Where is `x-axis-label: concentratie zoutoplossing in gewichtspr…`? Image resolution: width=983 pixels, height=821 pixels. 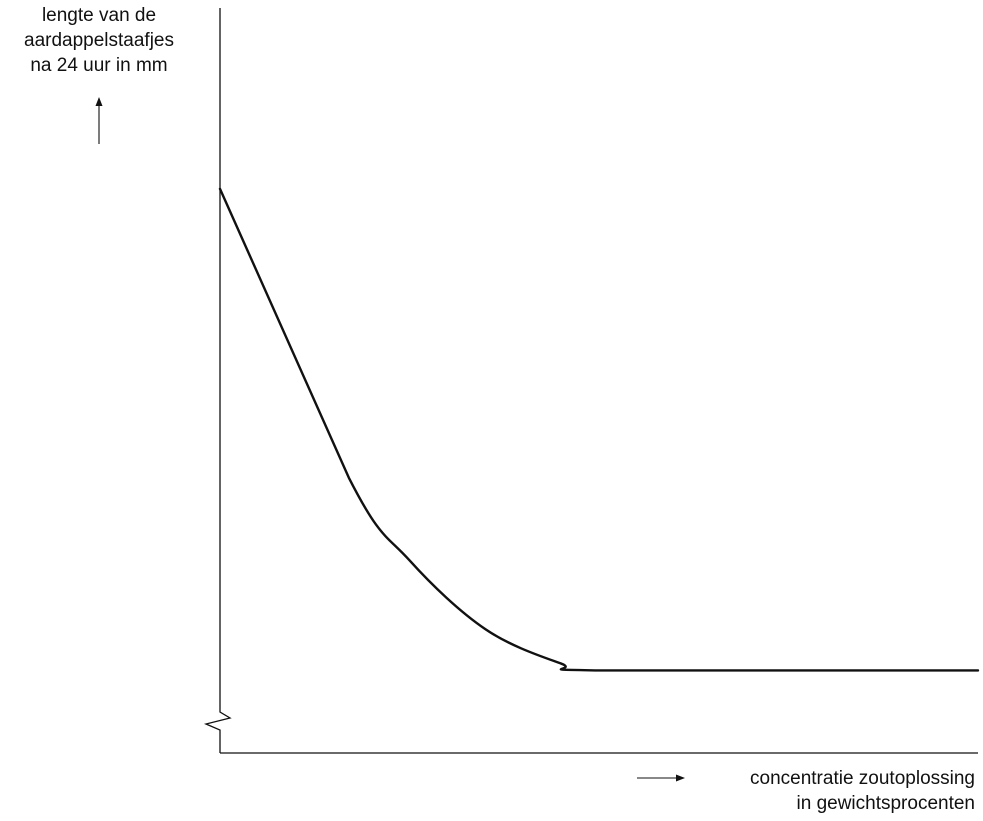 x-axis-label: concentratie zoutoplossing in gewichtspr… is located at coordinates (862, 791).